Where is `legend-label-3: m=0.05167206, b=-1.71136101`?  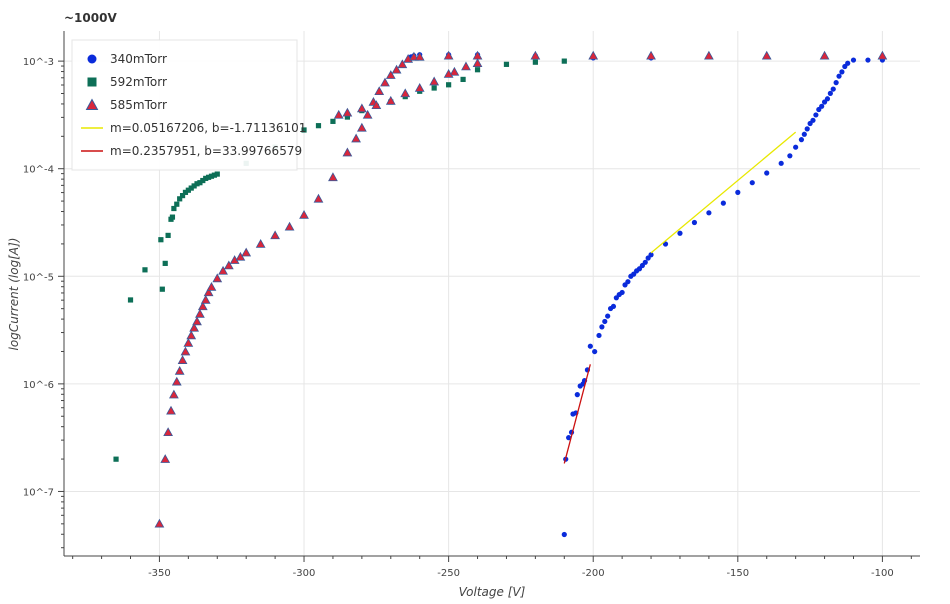
legend-label-3: m=0.05167206, b=-1.71136101 is located at coordinates (208, 128).